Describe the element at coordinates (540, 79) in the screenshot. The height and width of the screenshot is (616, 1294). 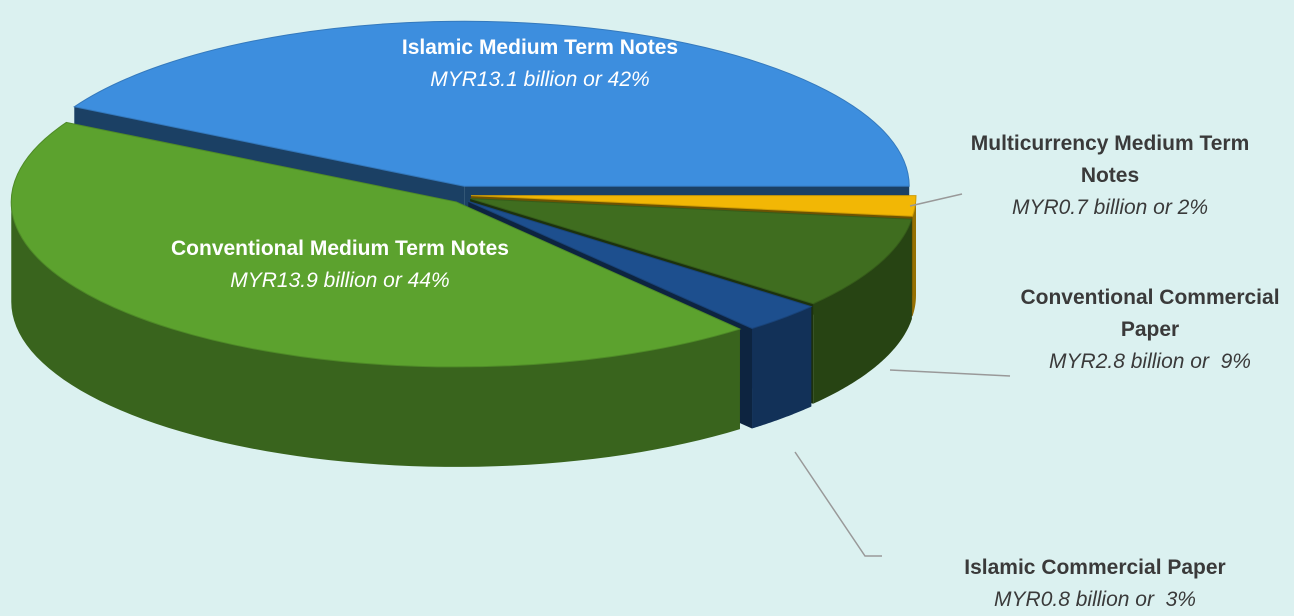
I see `value-label: MYR13.1 billion or 42%` at that location.